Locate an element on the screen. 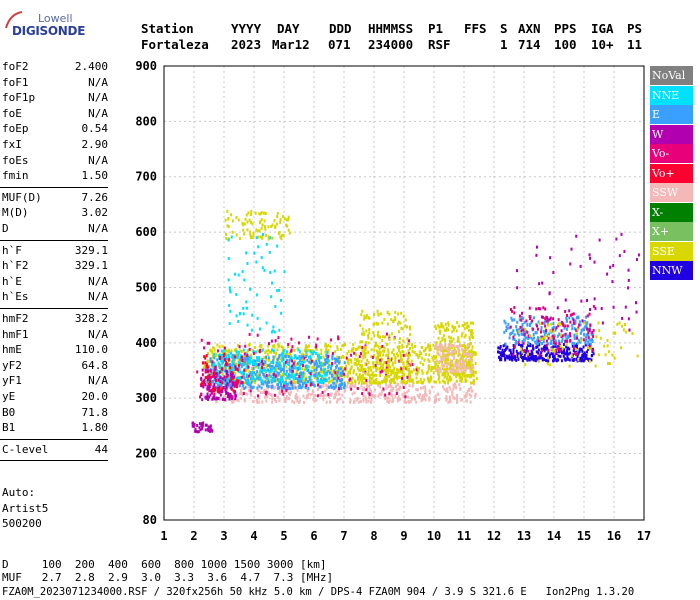 Image resolution: width=700 pixels, height=600 pixels. parameter-row: foEs N/A is located at coordinates (55, 161).